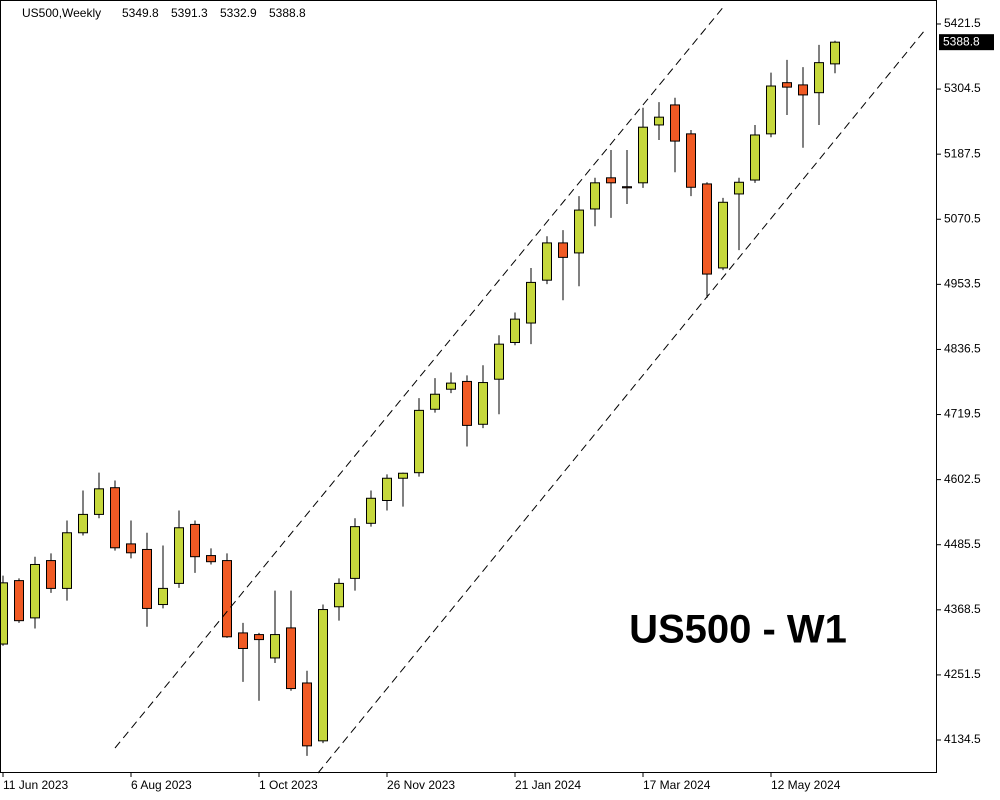 This screenshot has height=800, width=1000. Describe the element at coordinates (806, 785) in the screenshot. I see `x-tick-label: 12 May 2024` at that location.